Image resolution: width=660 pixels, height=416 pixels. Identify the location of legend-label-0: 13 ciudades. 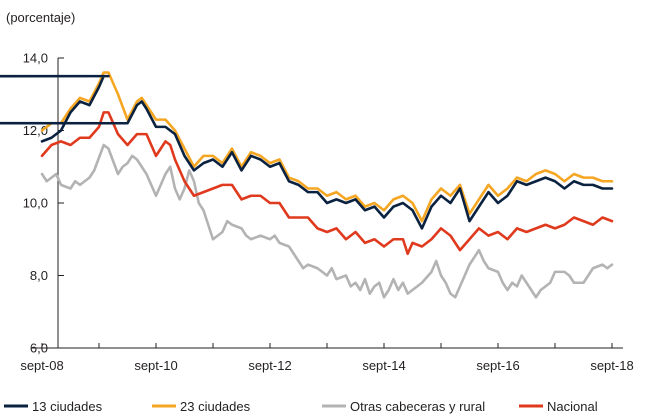
(67, 406).